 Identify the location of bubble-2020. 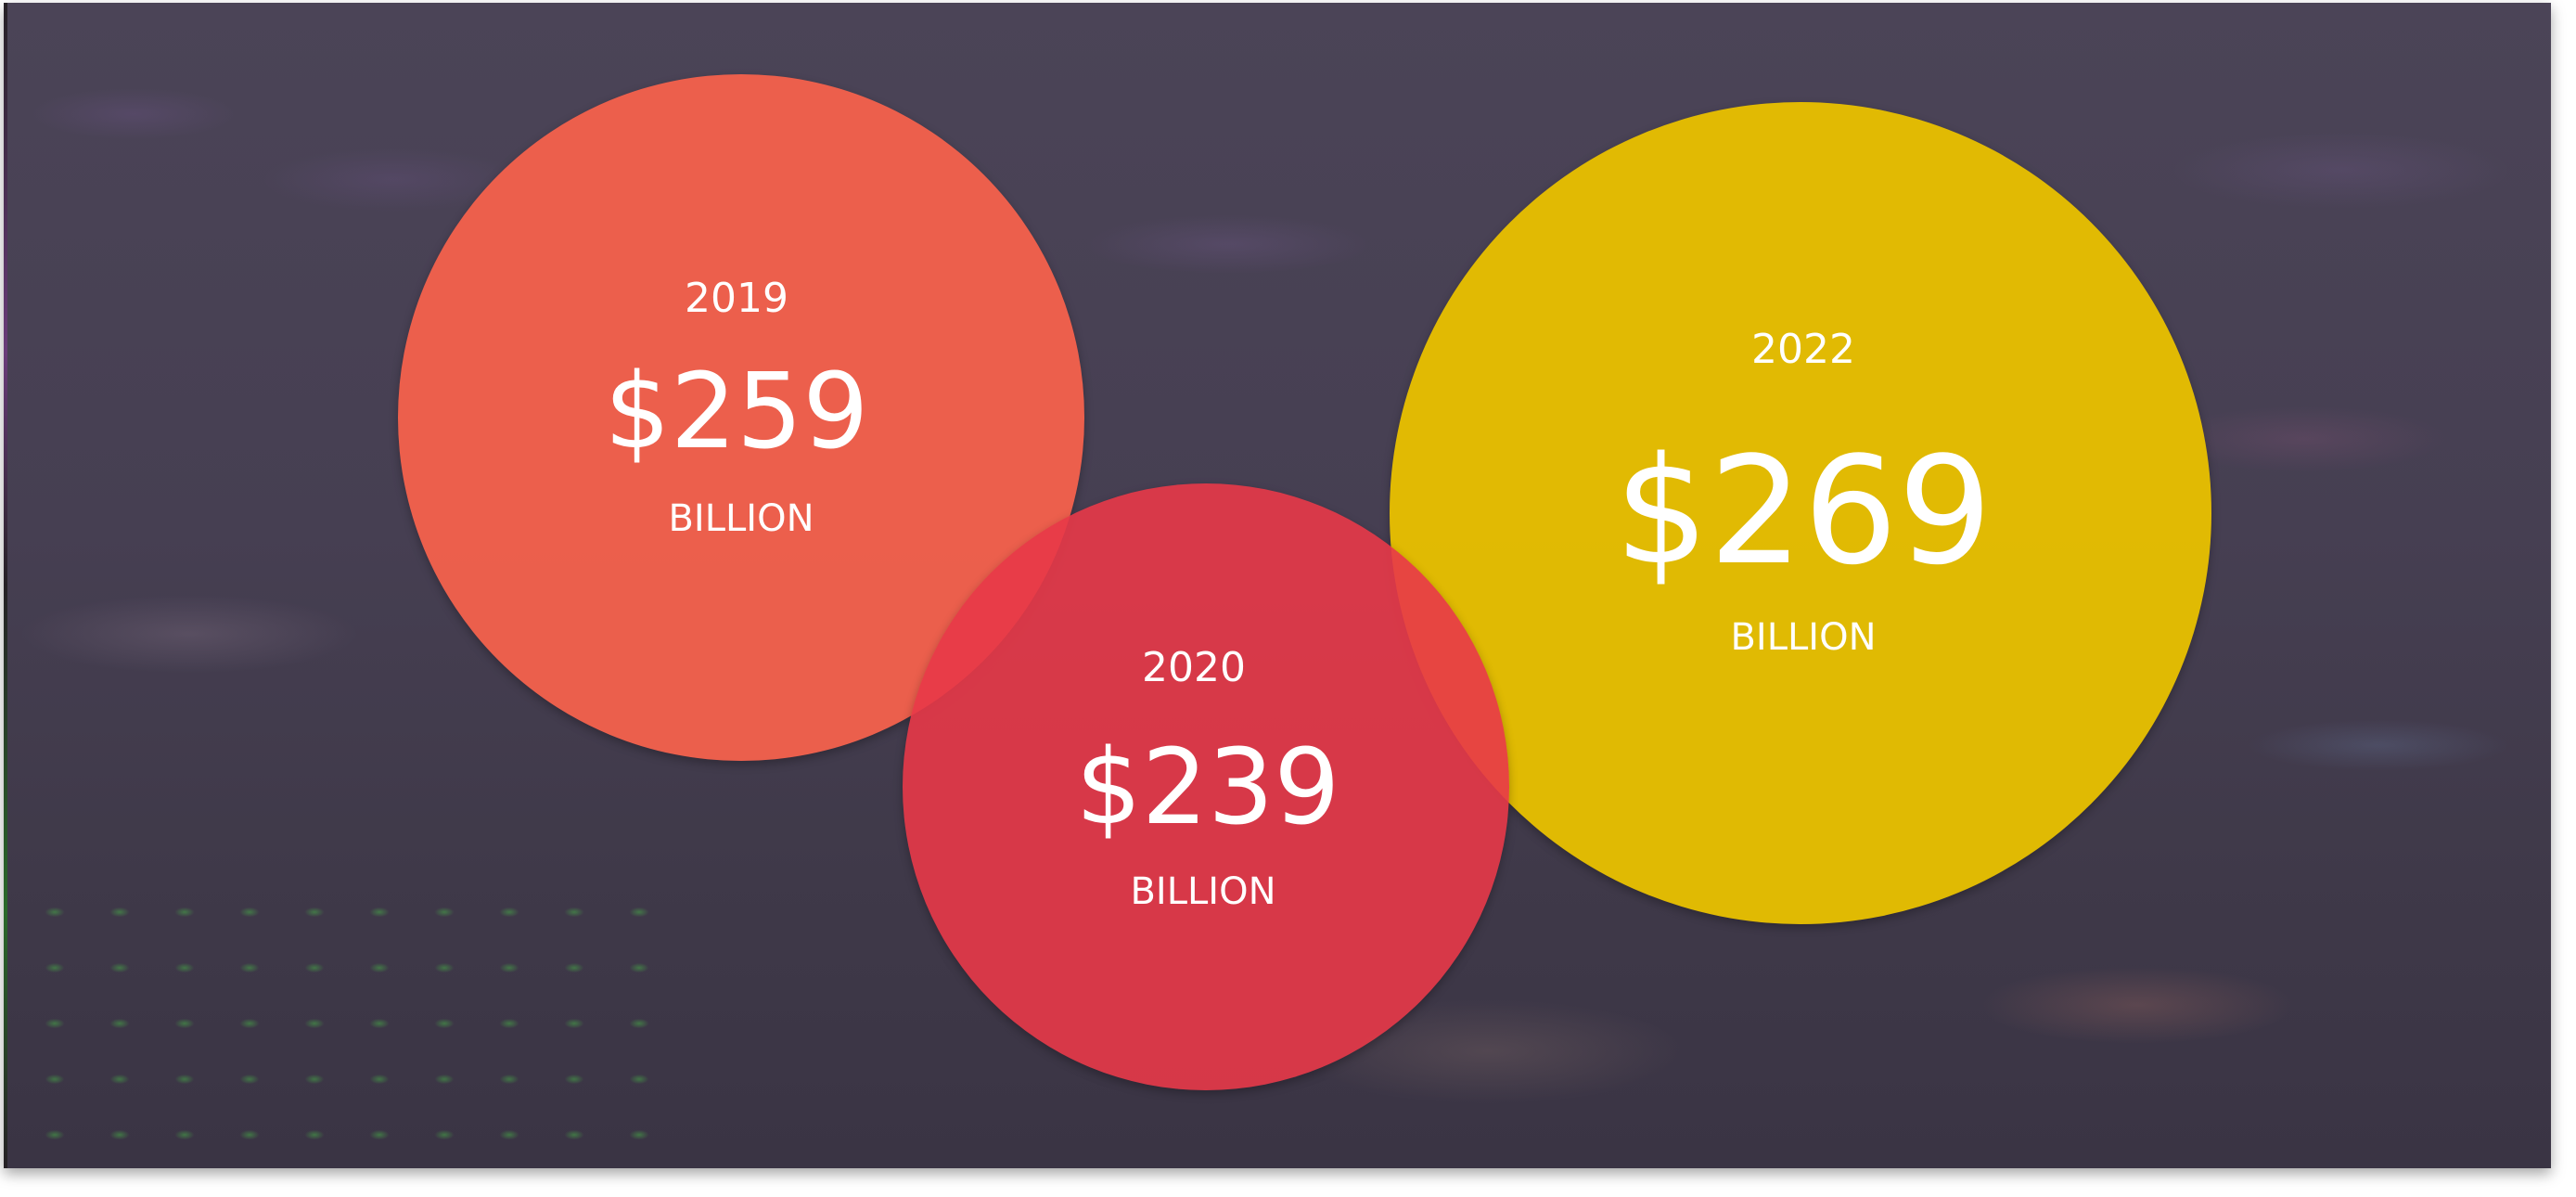
(1206, 787).